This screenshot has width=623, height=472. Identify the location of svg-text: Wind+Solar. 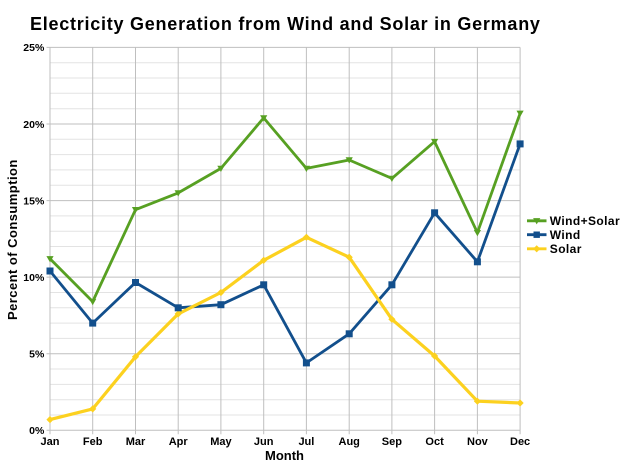
(585, 221).